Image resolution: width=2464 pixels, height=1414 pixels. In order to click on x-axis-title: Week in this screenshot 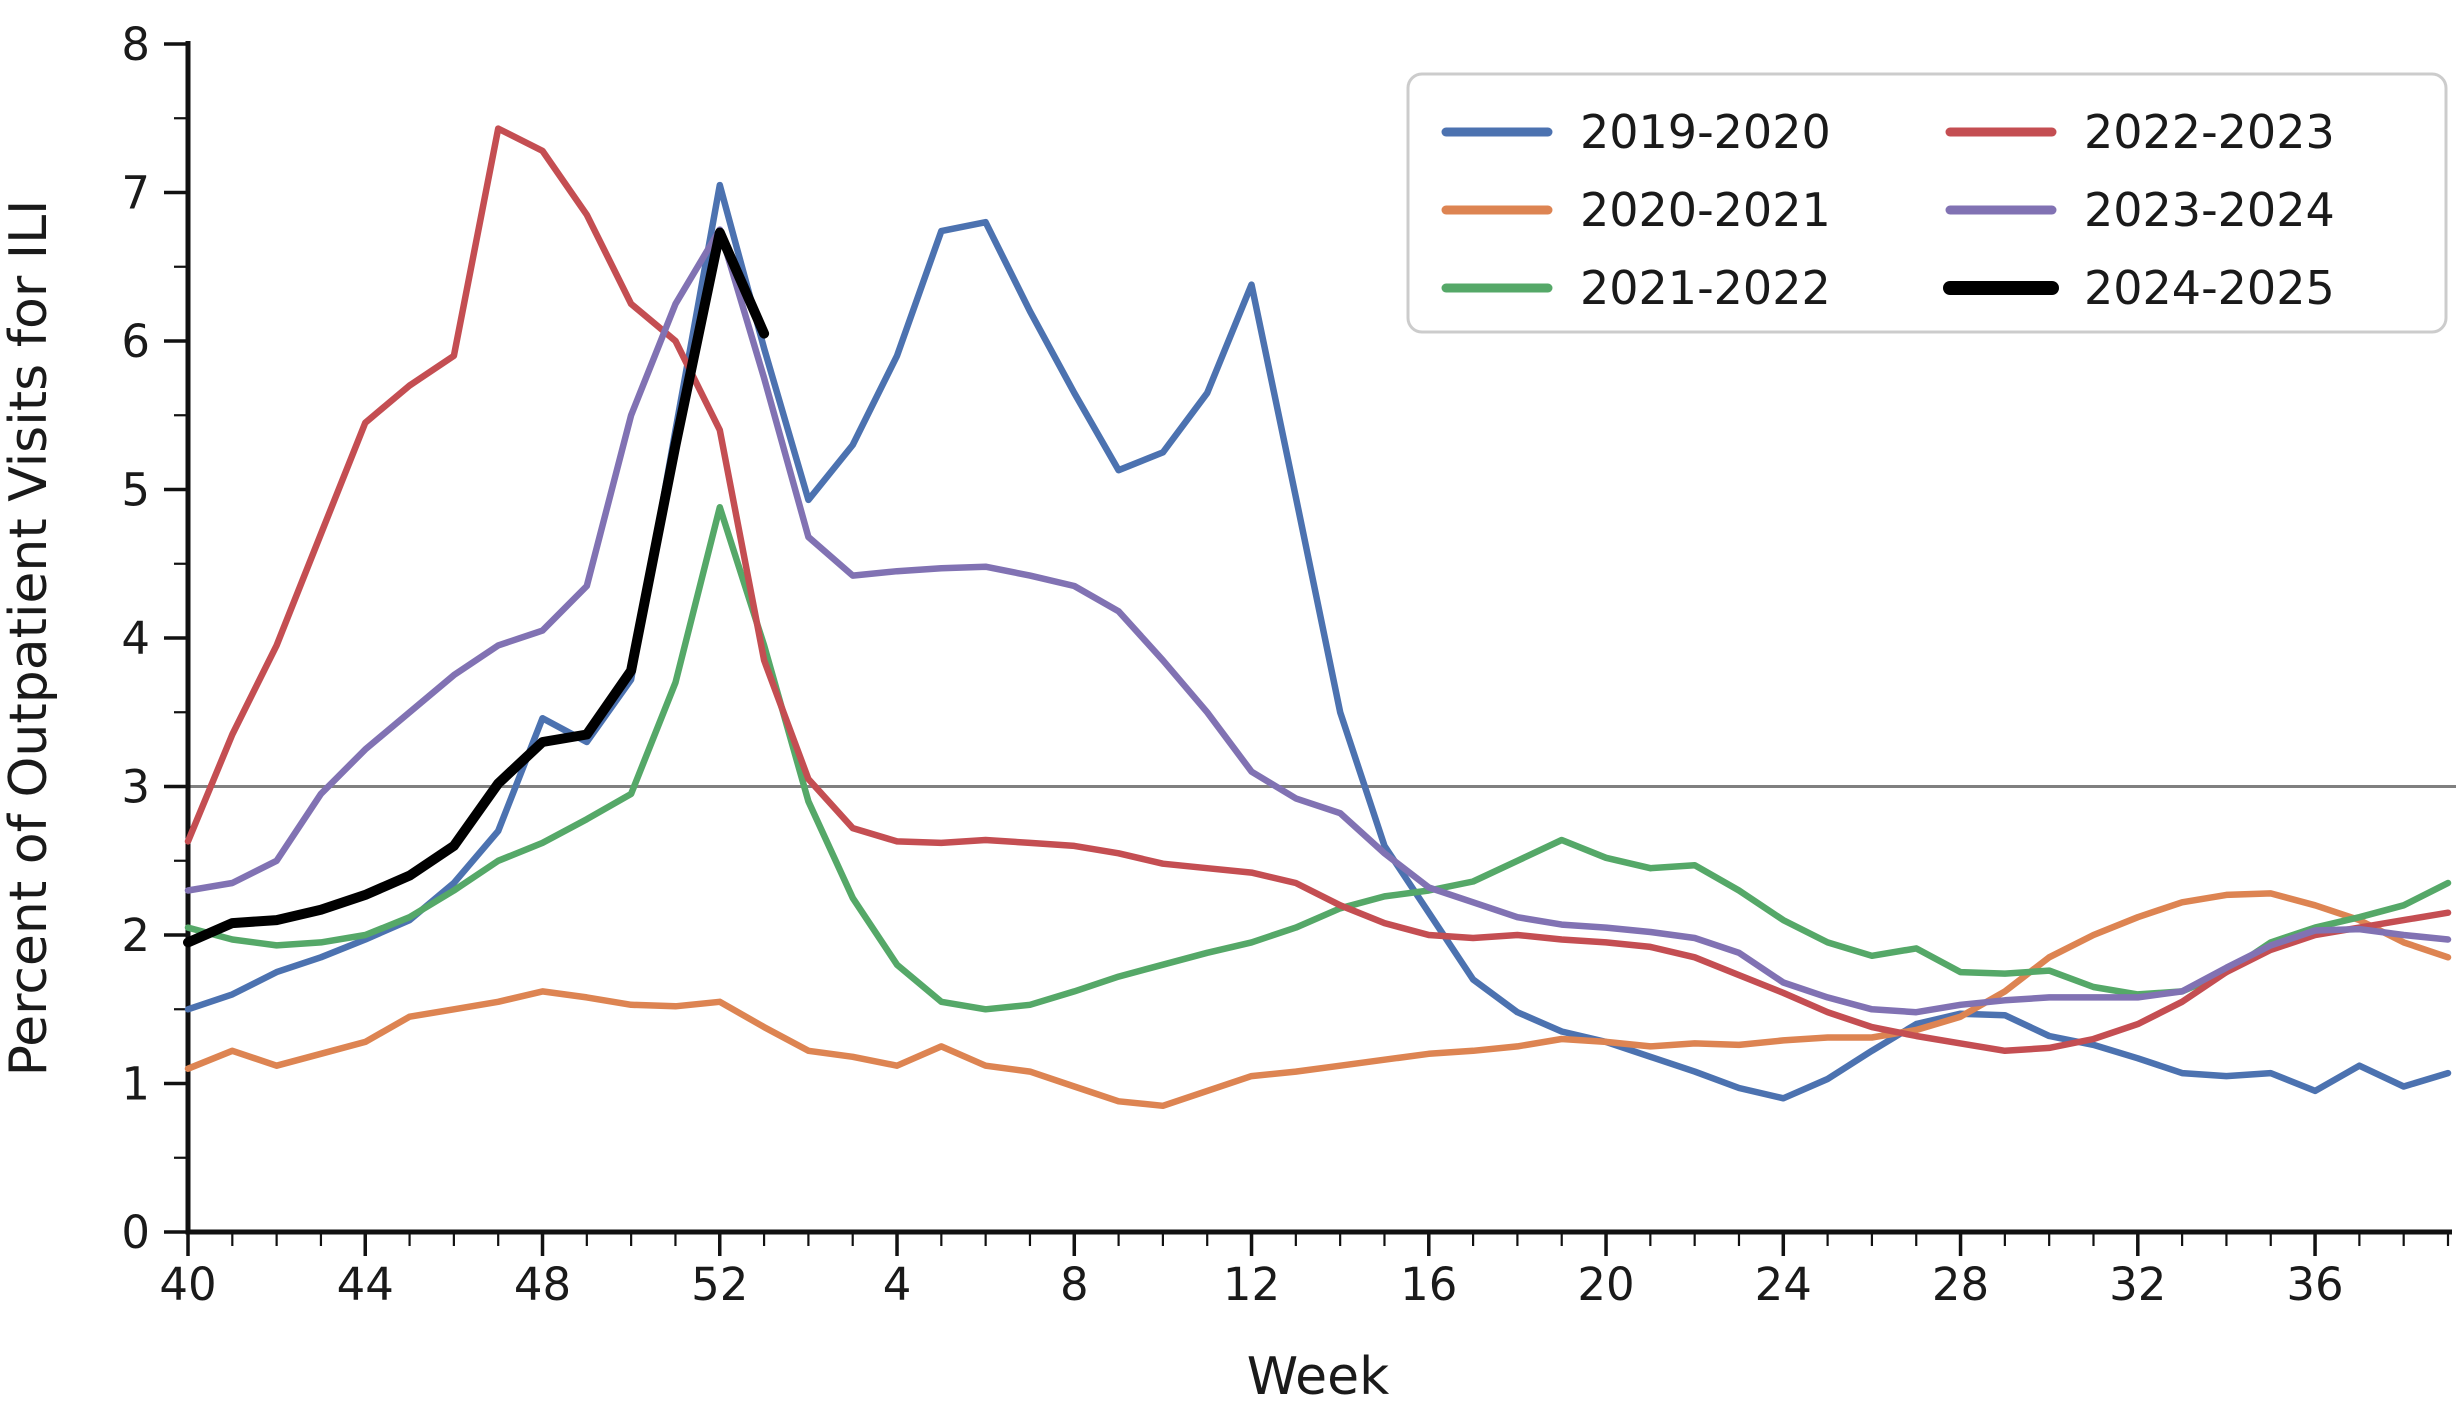, I will do `click(1318, 1377)`.